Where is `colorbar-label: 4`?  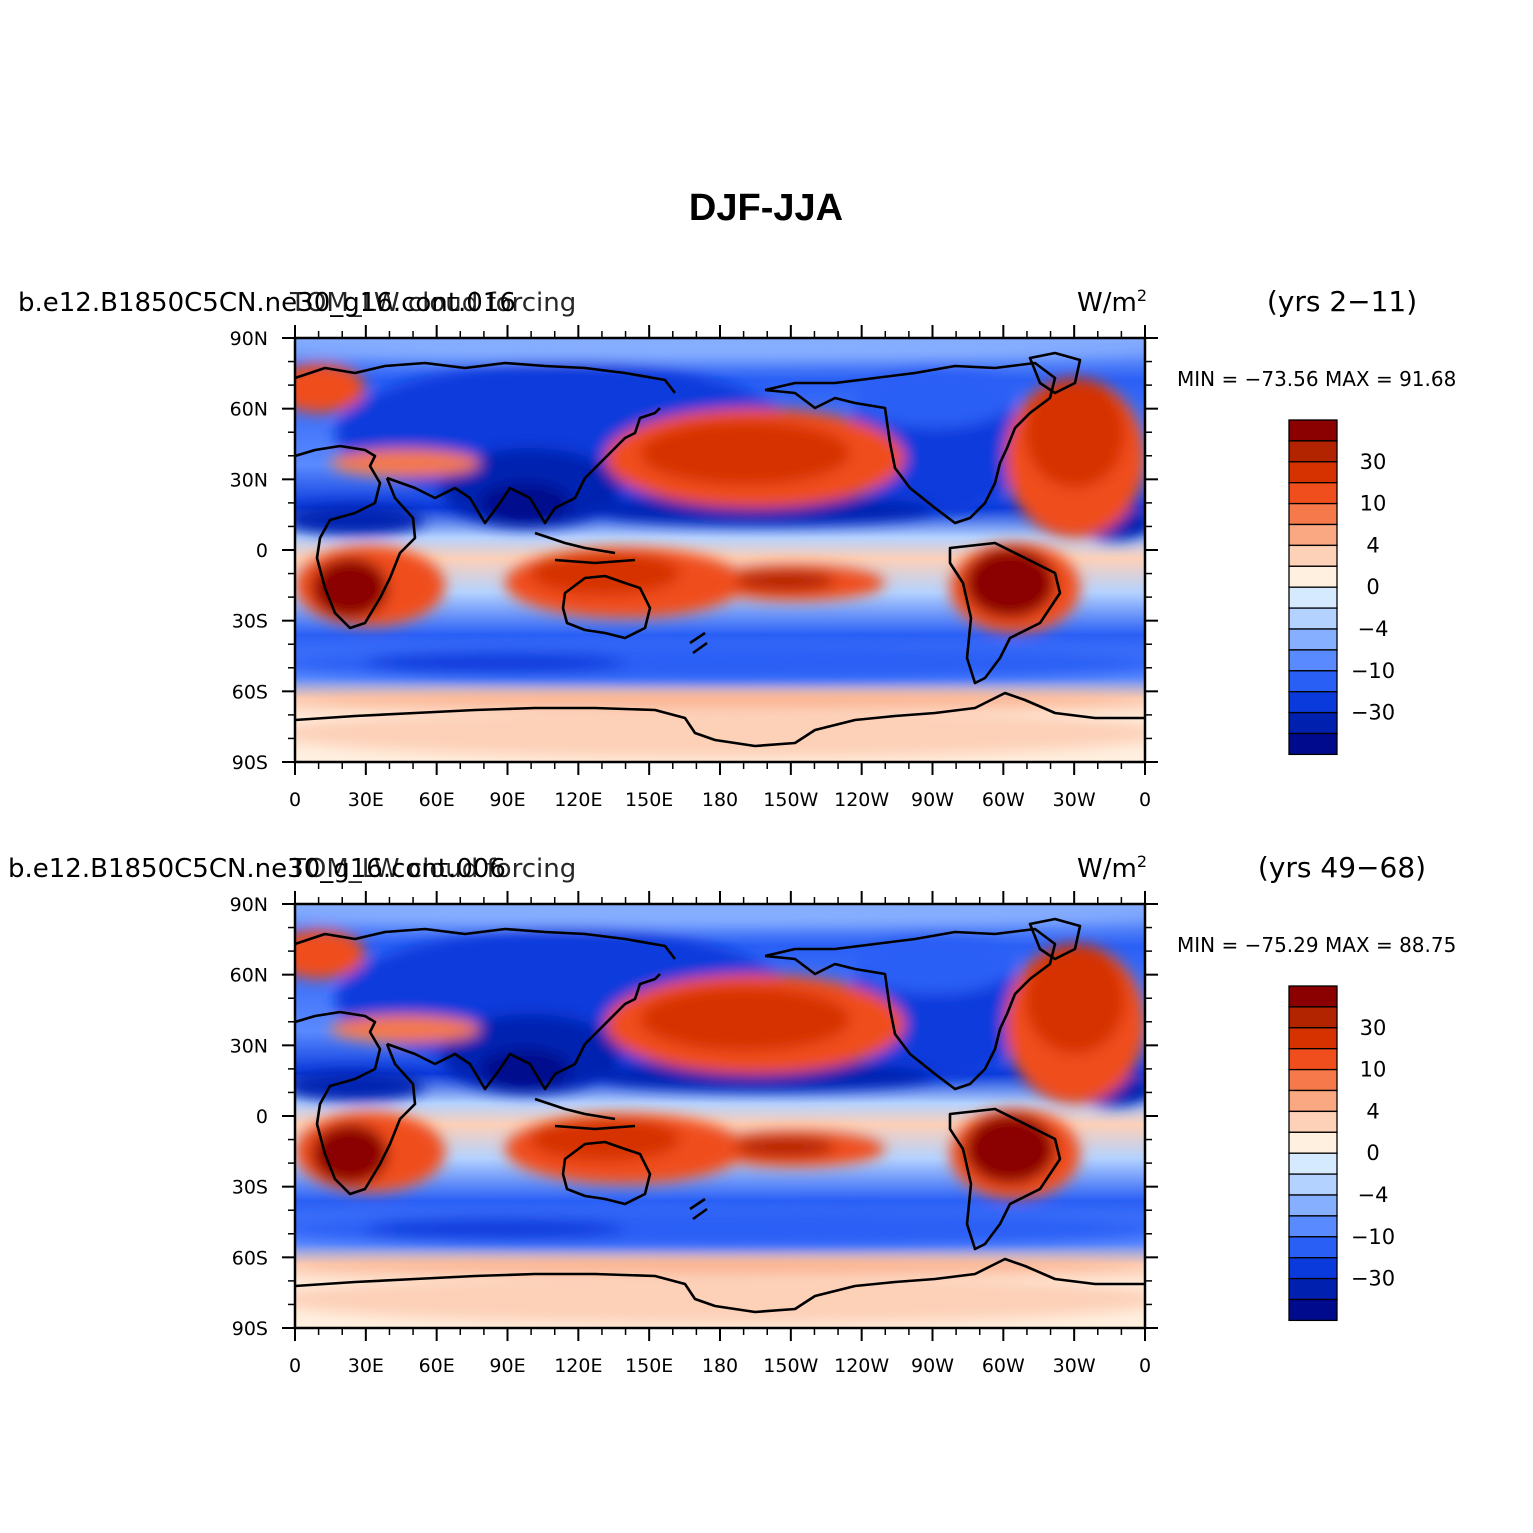 colorbar-label: 4 is located at coordinates (1372, 545).